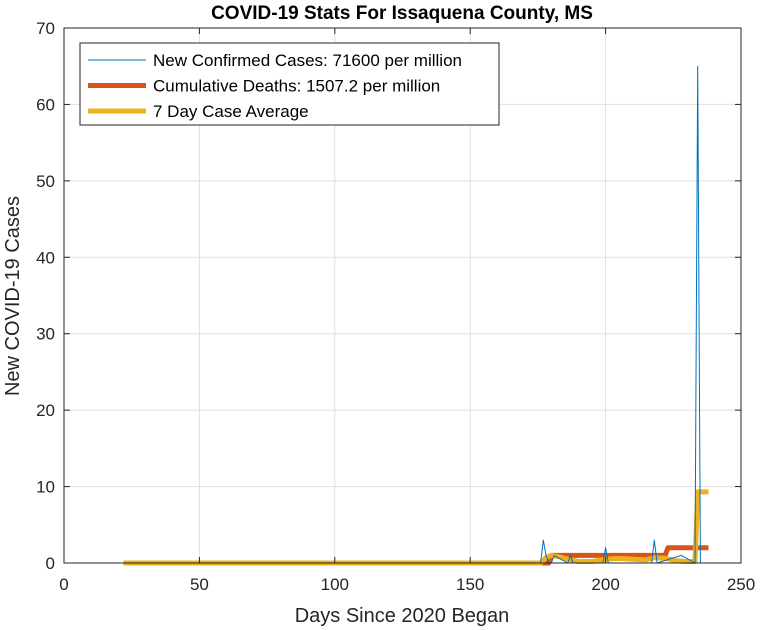 This screenshot has width=761, height=630. What do you see at coordinates (45, 104) in the screenshot?
I see `y-tick-label: 60` at bounding box center [45, 104].